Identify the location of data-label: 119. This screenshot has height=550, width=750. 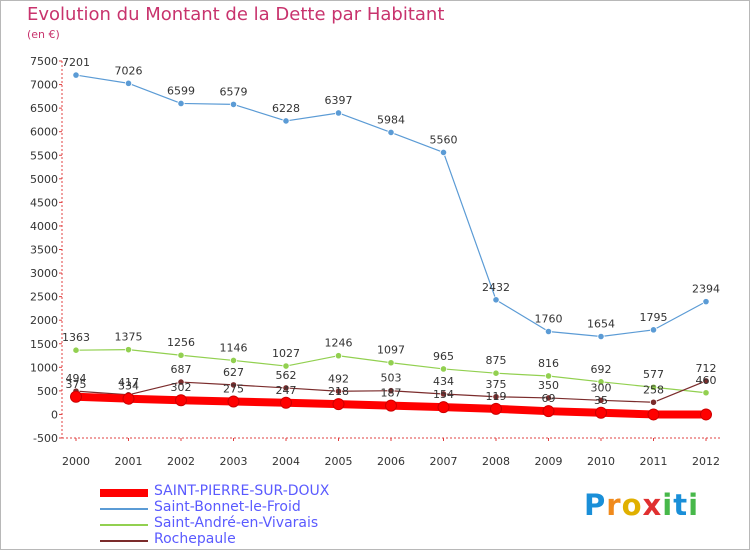
(496, 396).